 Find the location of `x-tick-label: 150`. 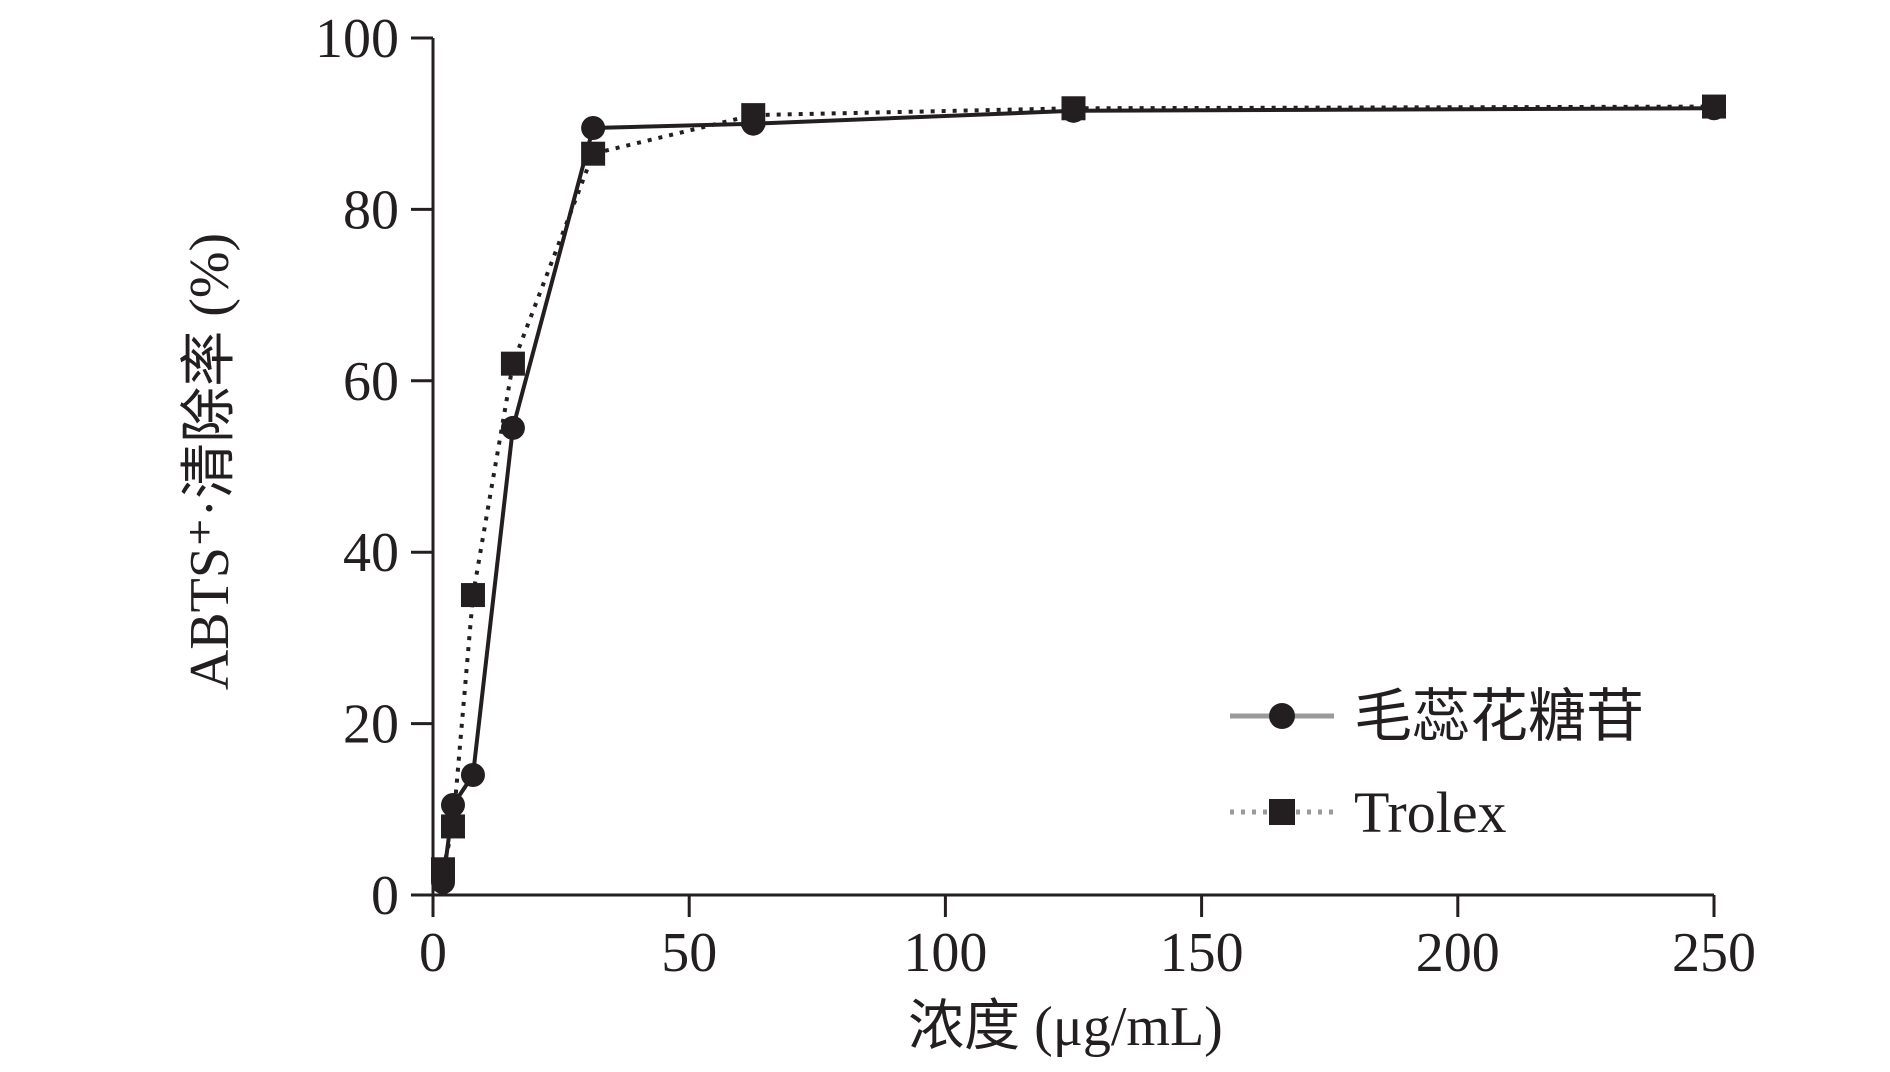

x-tick-label: 150 is located at coordinates (1202, 953).